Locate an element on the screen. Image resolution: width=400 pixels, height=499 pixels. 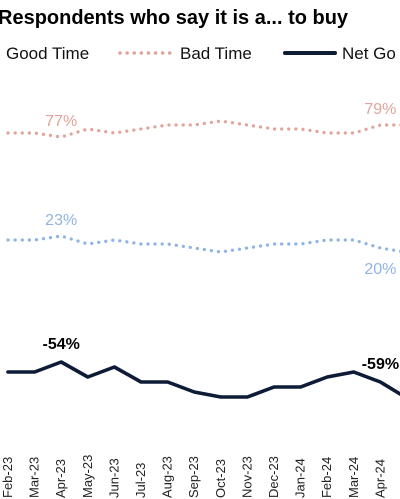
x-tick-label: Sep-23 is located at coordinates (193, 477).